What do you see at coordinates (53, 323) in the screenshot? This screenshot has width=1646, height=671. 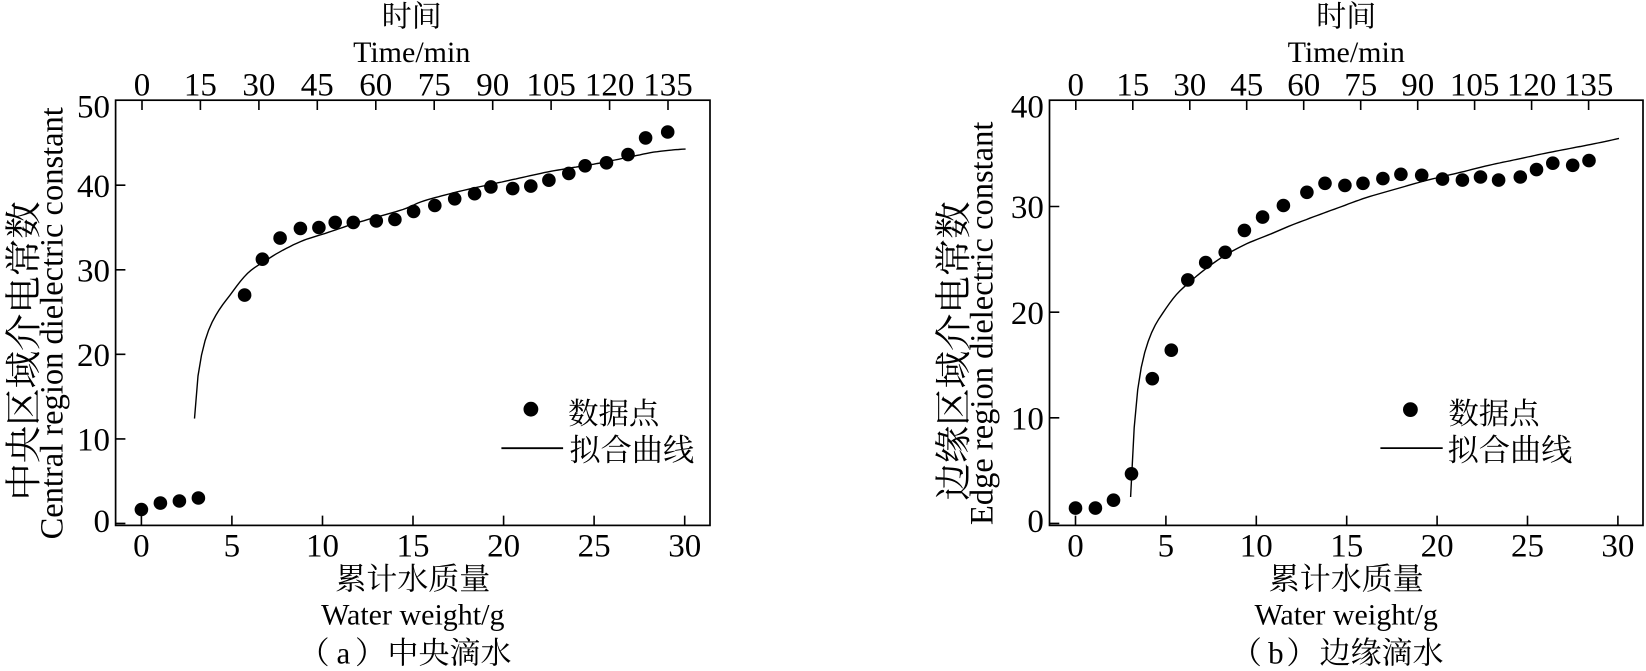 I see `svg-text:Central region dielectric cons: Central region dielectric constant` at bounding box center [53, 323].